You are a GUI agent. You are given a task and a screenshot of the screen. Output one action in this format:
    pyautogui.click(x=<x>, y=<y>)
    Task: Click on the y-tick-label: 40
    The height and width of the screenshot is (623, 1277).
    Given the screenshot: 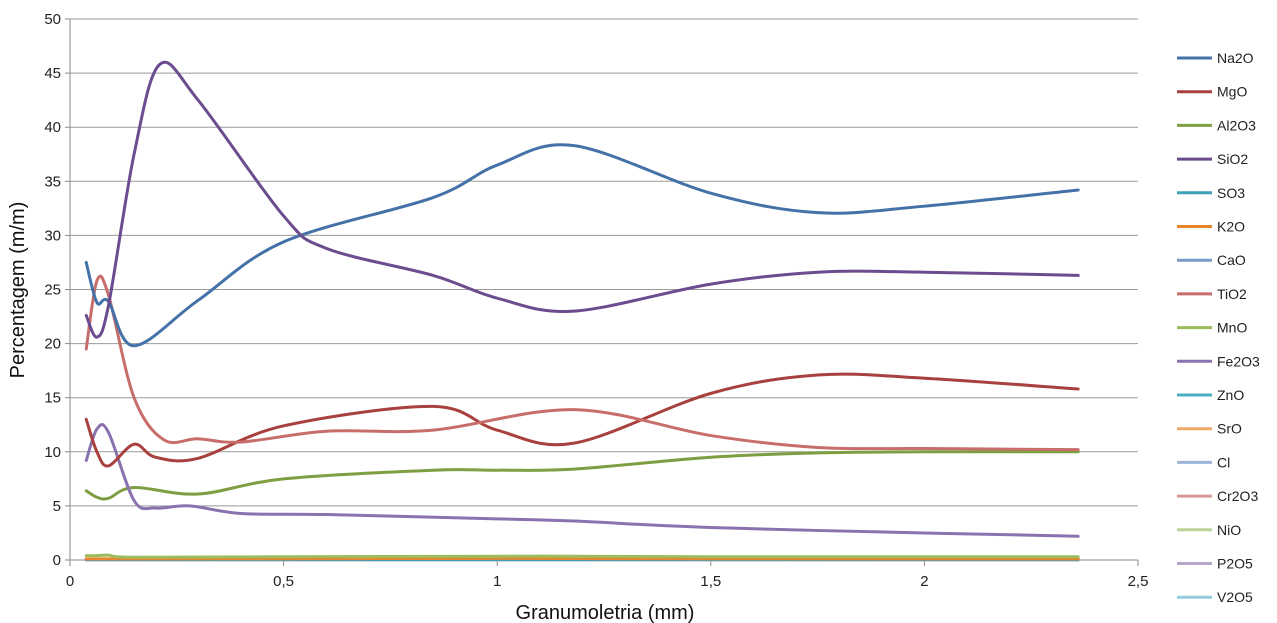 What is the action you would take?
    pyautogui.click(x=52, y=127)
    